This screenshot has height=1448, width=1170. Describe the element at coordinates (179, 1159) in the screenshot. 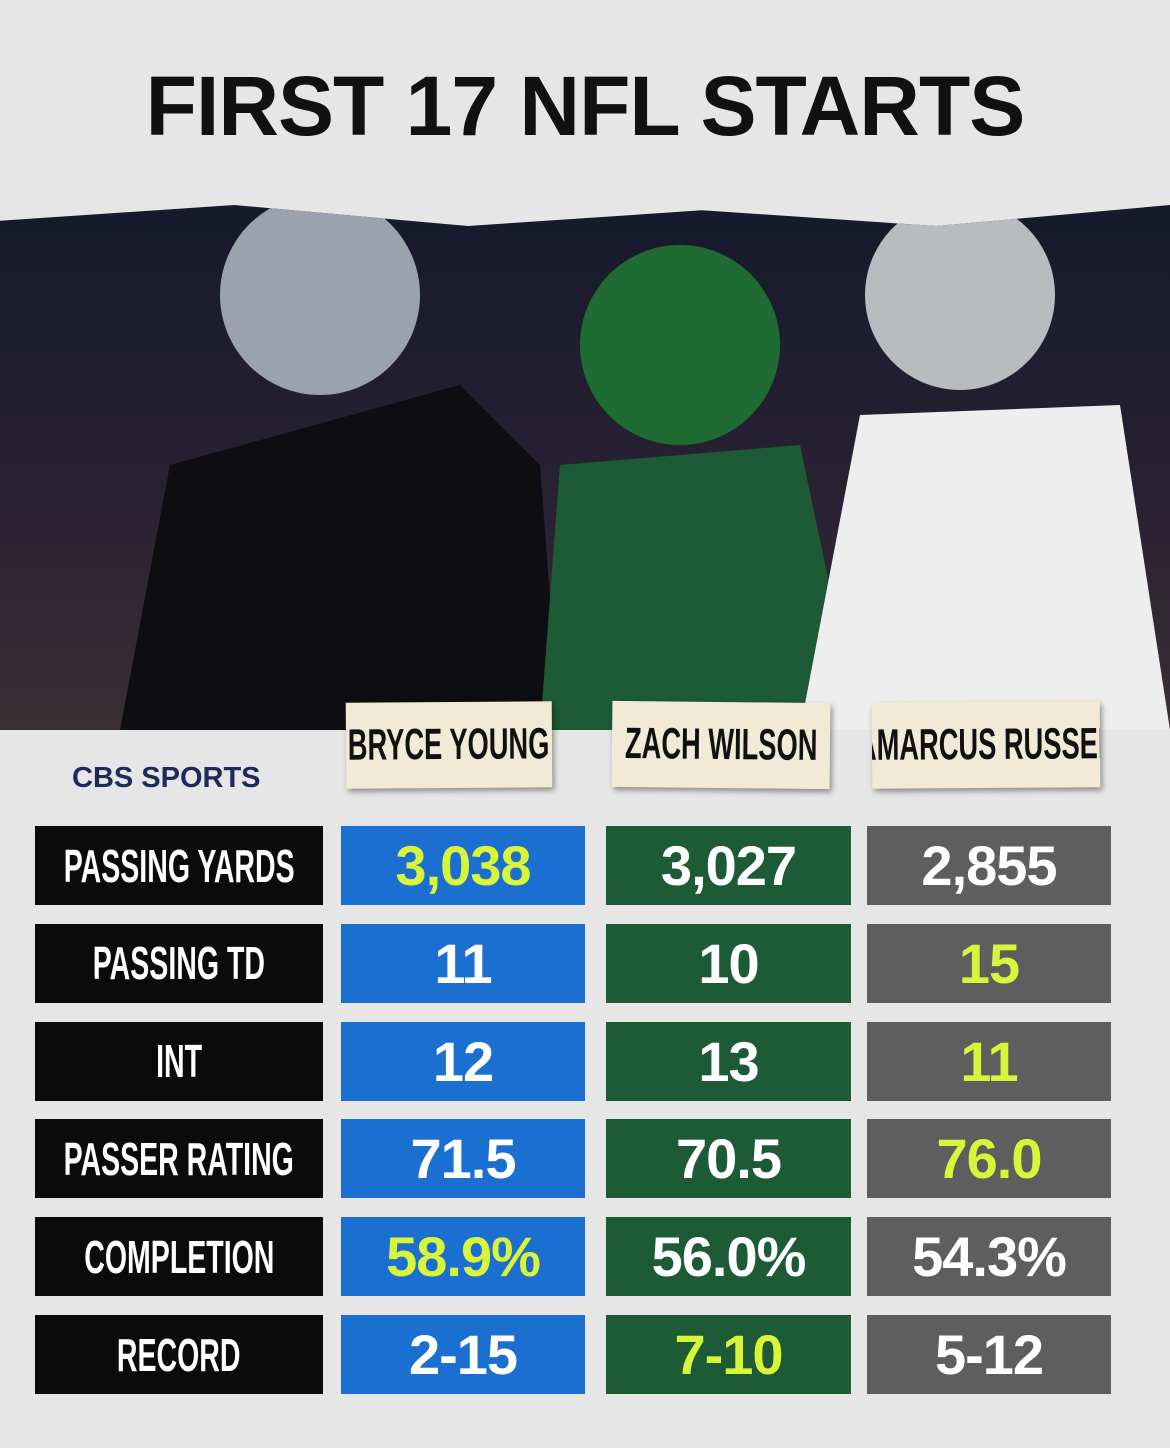

I see `row-label: PASSER RATING` at that location.